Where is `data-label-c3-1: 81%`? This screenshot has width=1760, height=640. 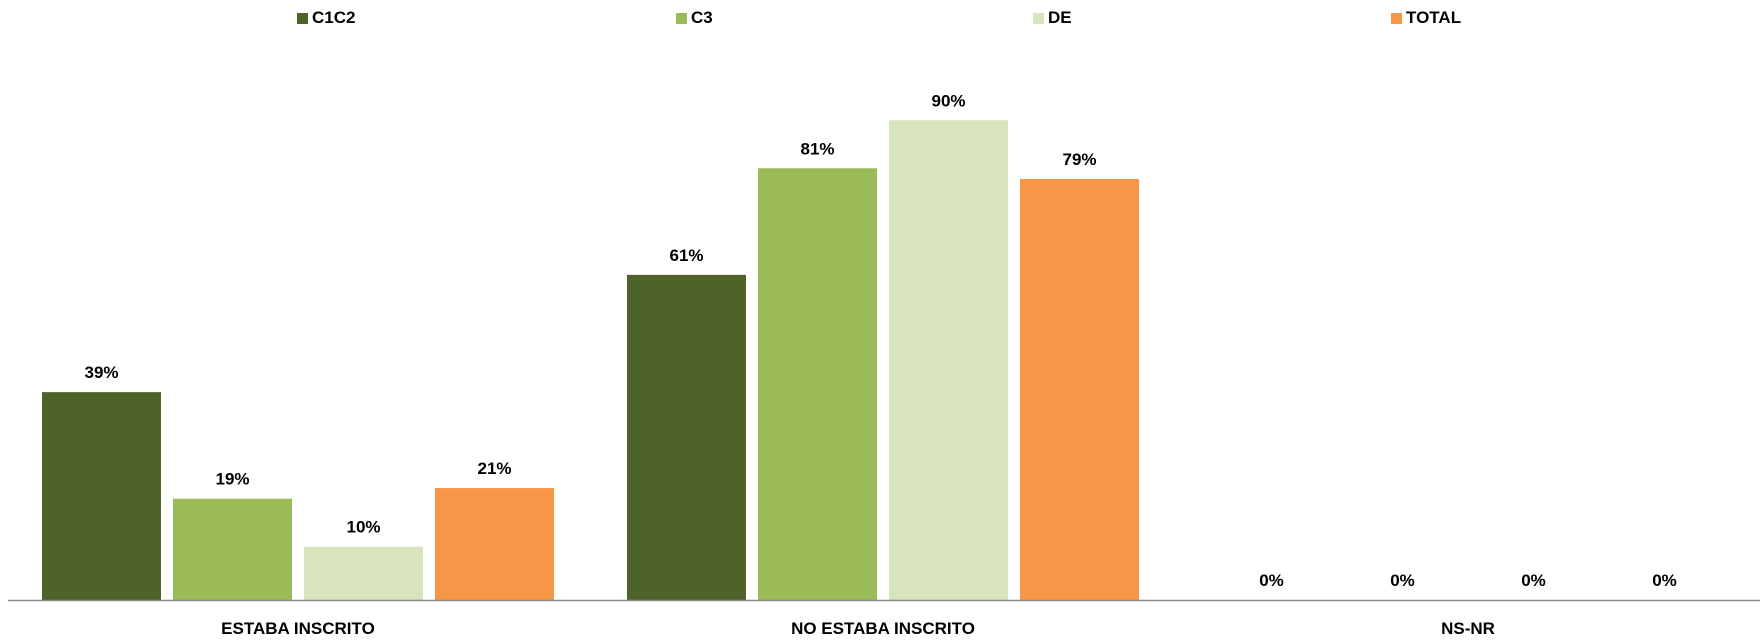
data-label-c3-1: 81% is located at coordinates (817, 148).